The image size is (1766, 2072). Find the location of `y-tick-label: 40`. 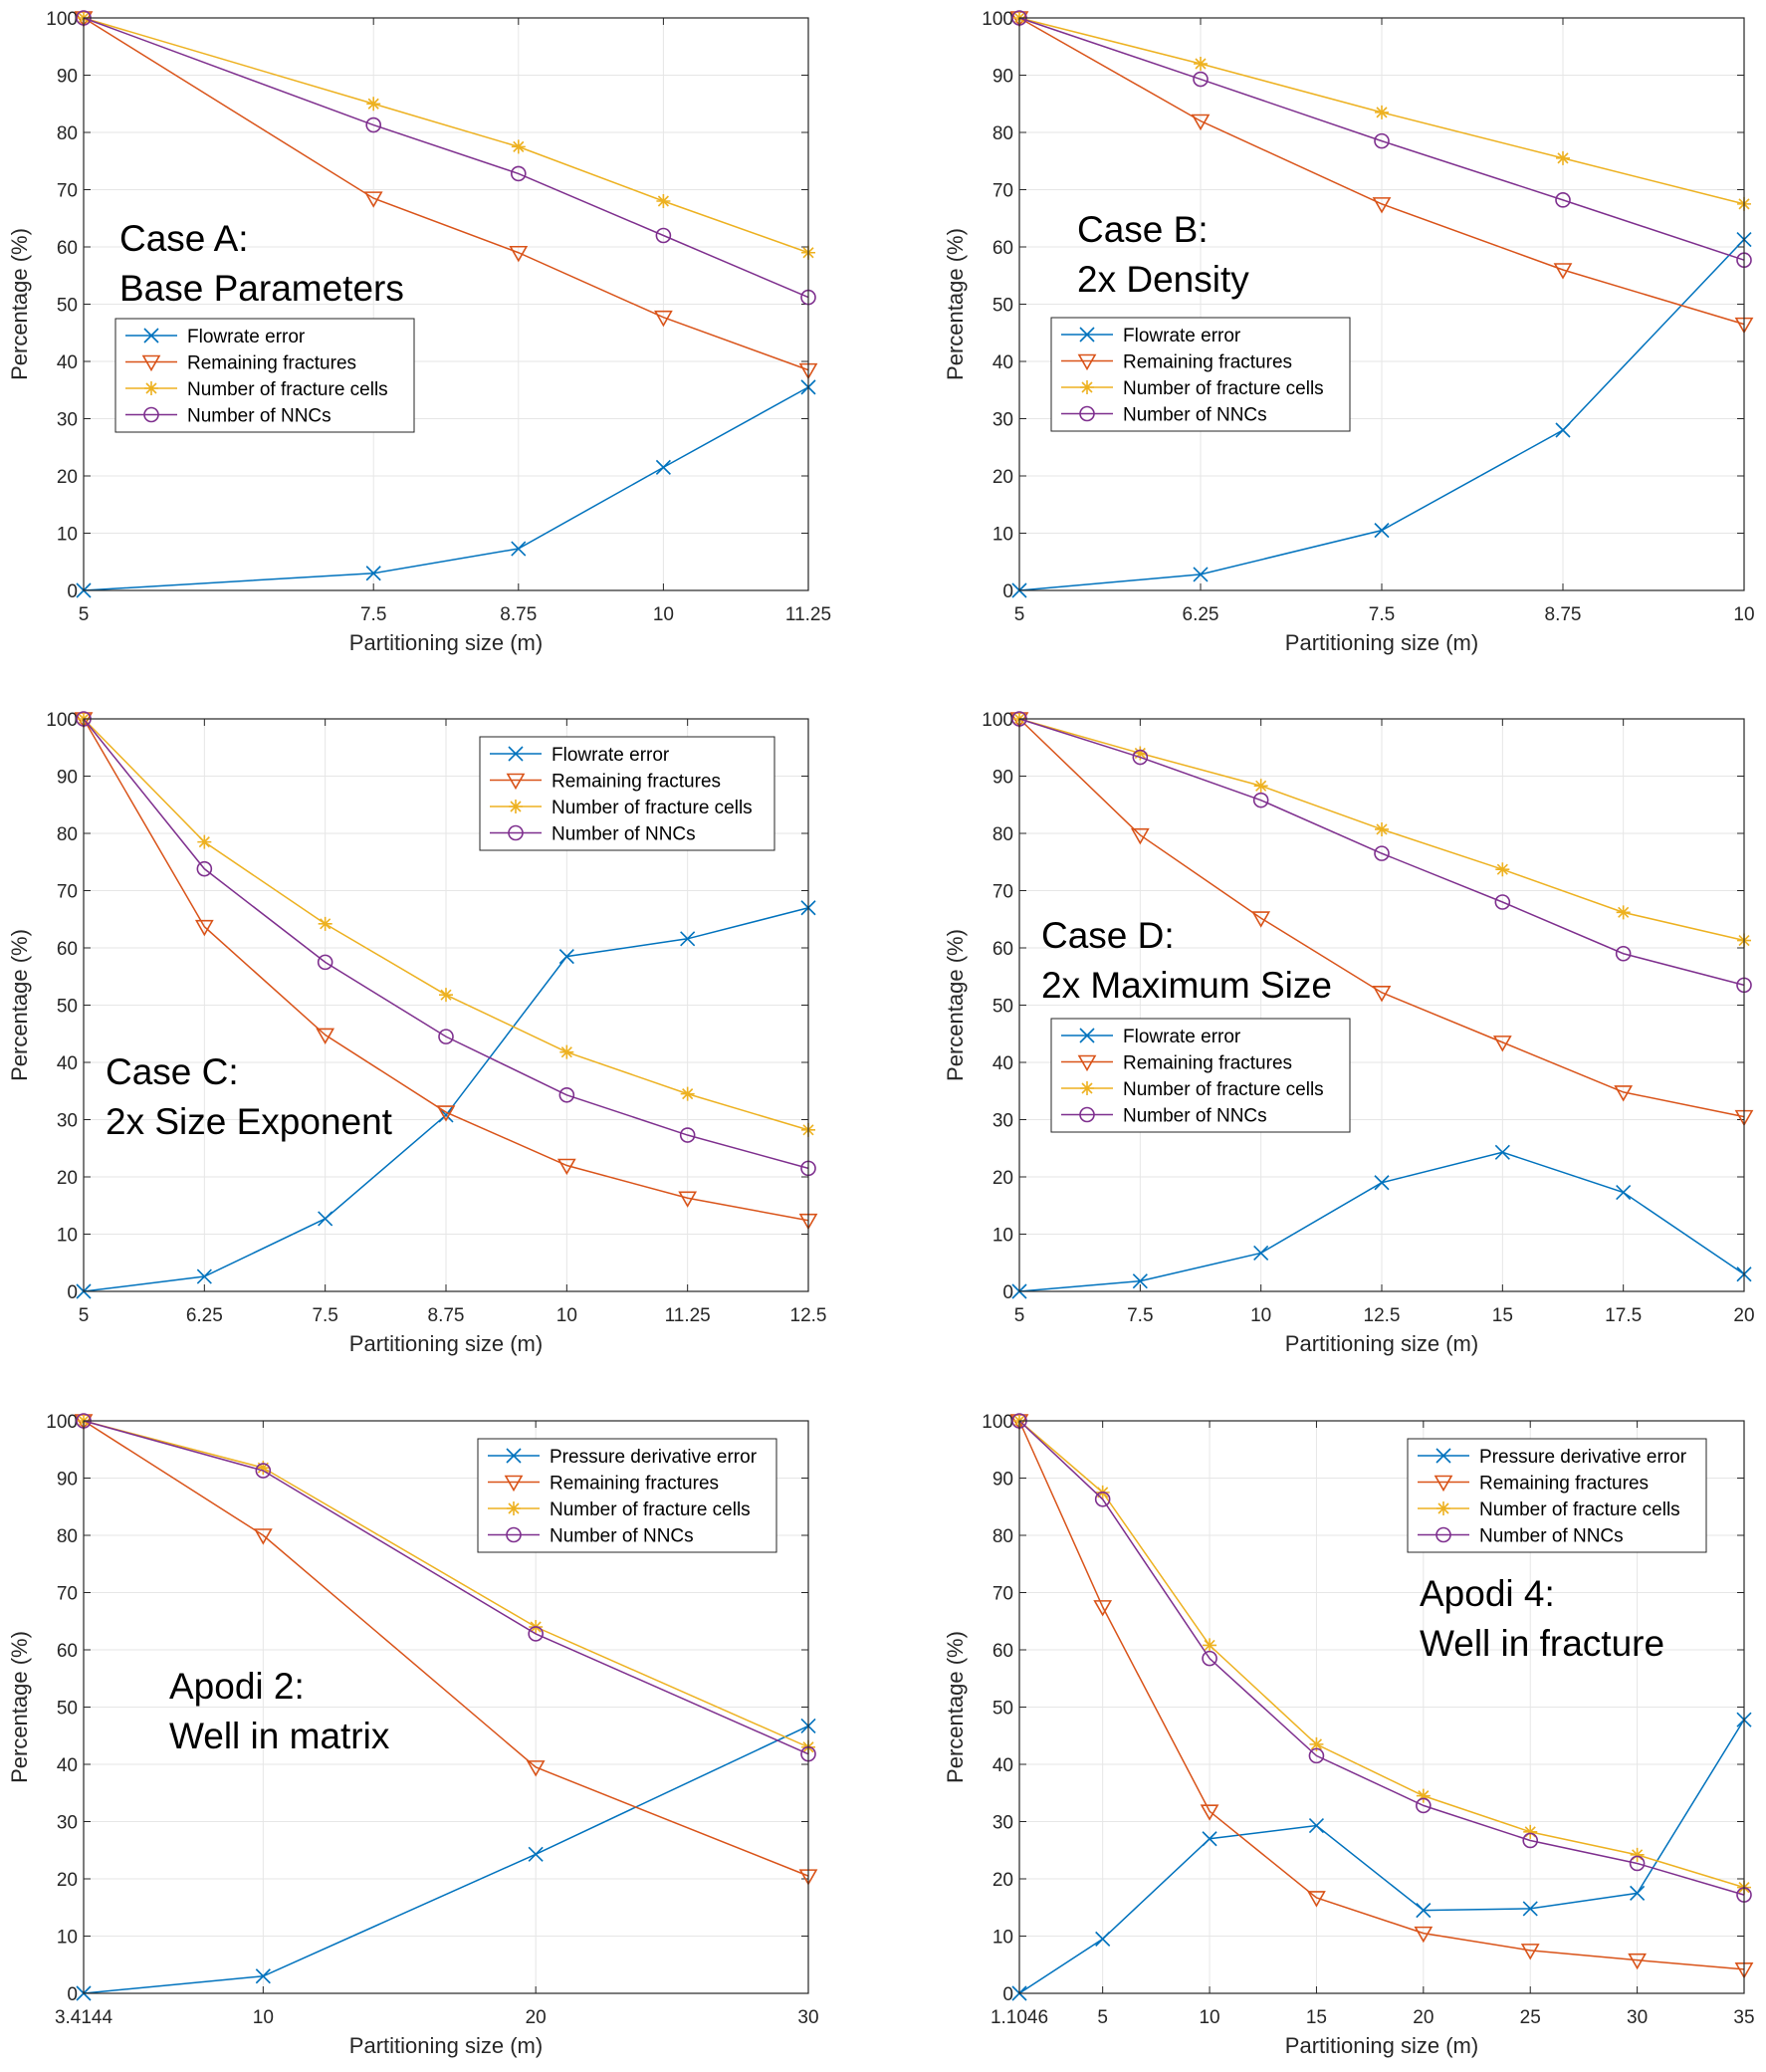

y-tick-label: 40 is located at coordinates (67, 1063).